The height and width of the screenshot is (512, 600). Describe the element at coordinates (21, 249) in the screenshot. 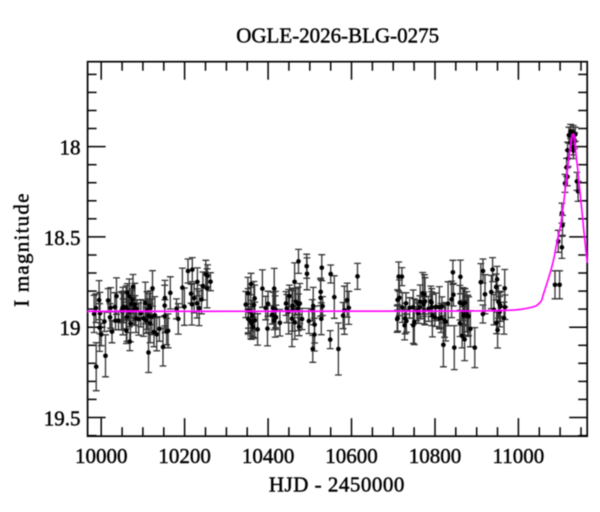

I see `svg-text: I magnitude` at that location.